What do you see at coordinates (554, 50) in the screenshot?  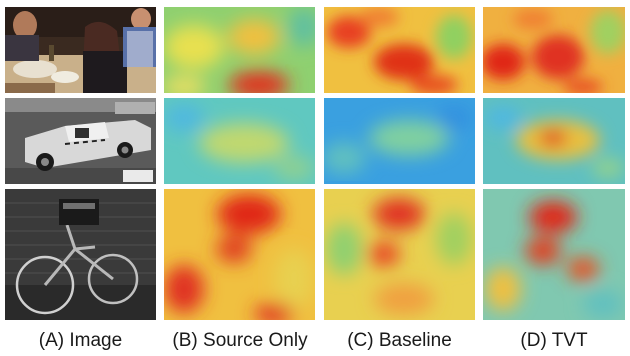 I see `heatmap-tvt-dinner` at bounding box center [554, 50].